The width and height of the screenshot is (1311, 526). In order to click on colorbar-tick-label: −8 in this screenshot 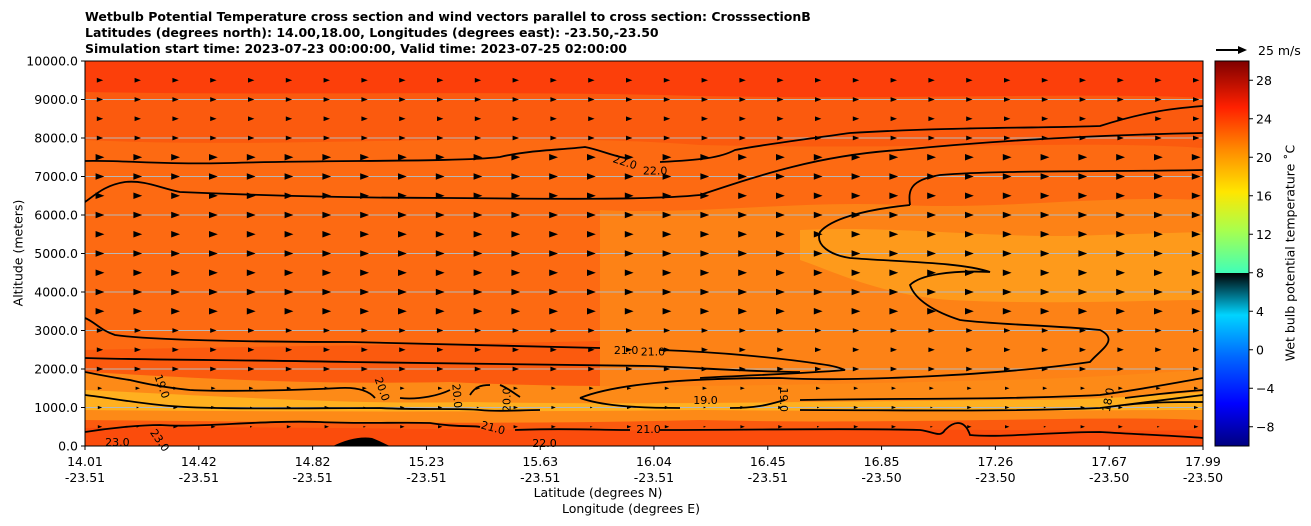, I will do `click(1265, 426)`.